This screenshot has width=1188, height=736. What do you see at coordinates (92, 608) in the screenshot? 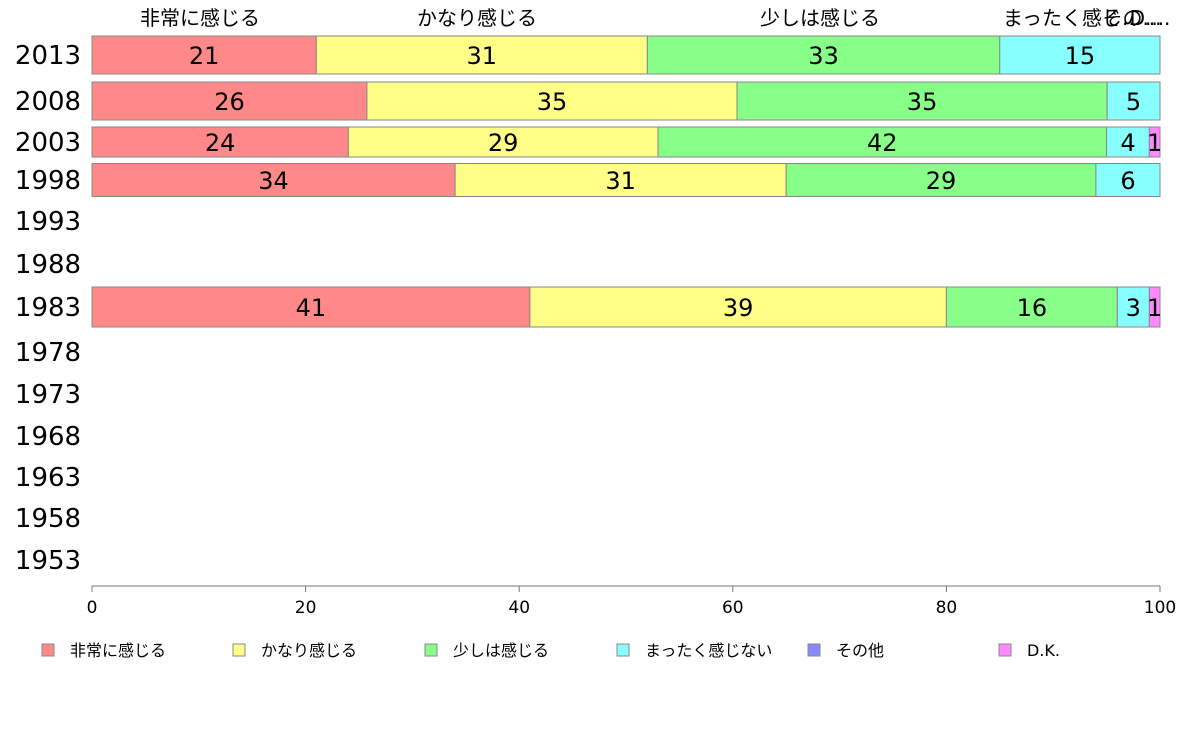
I see `x-tick-label: 0` at bounding box center [92, 608].